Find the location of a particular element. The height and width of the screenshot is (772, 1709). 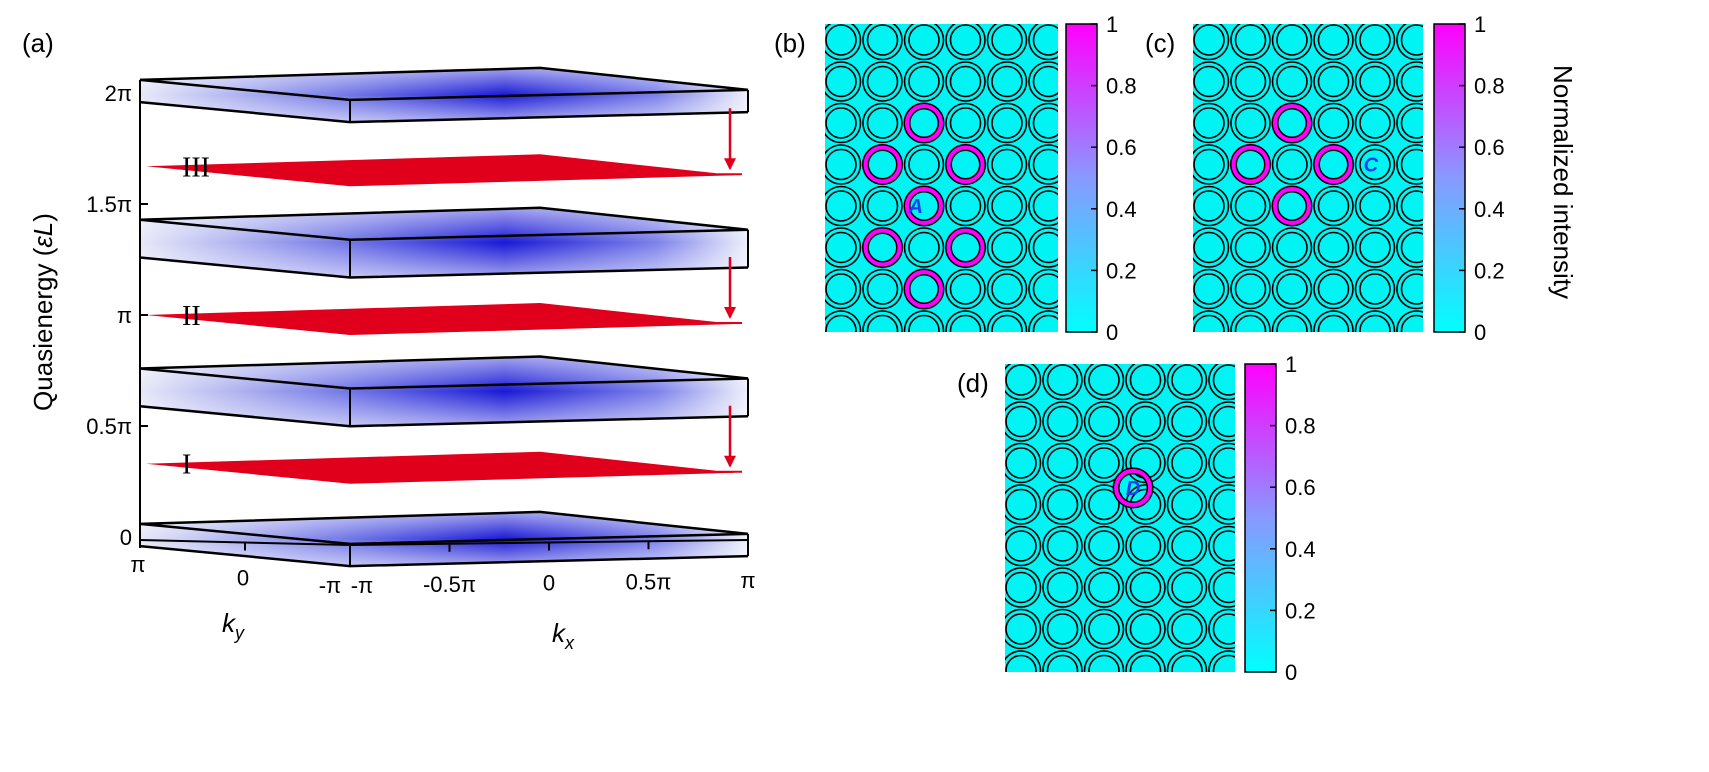

quasienergy-axis-title: Quasienergy (εL) is located at coordinates (43, 312).